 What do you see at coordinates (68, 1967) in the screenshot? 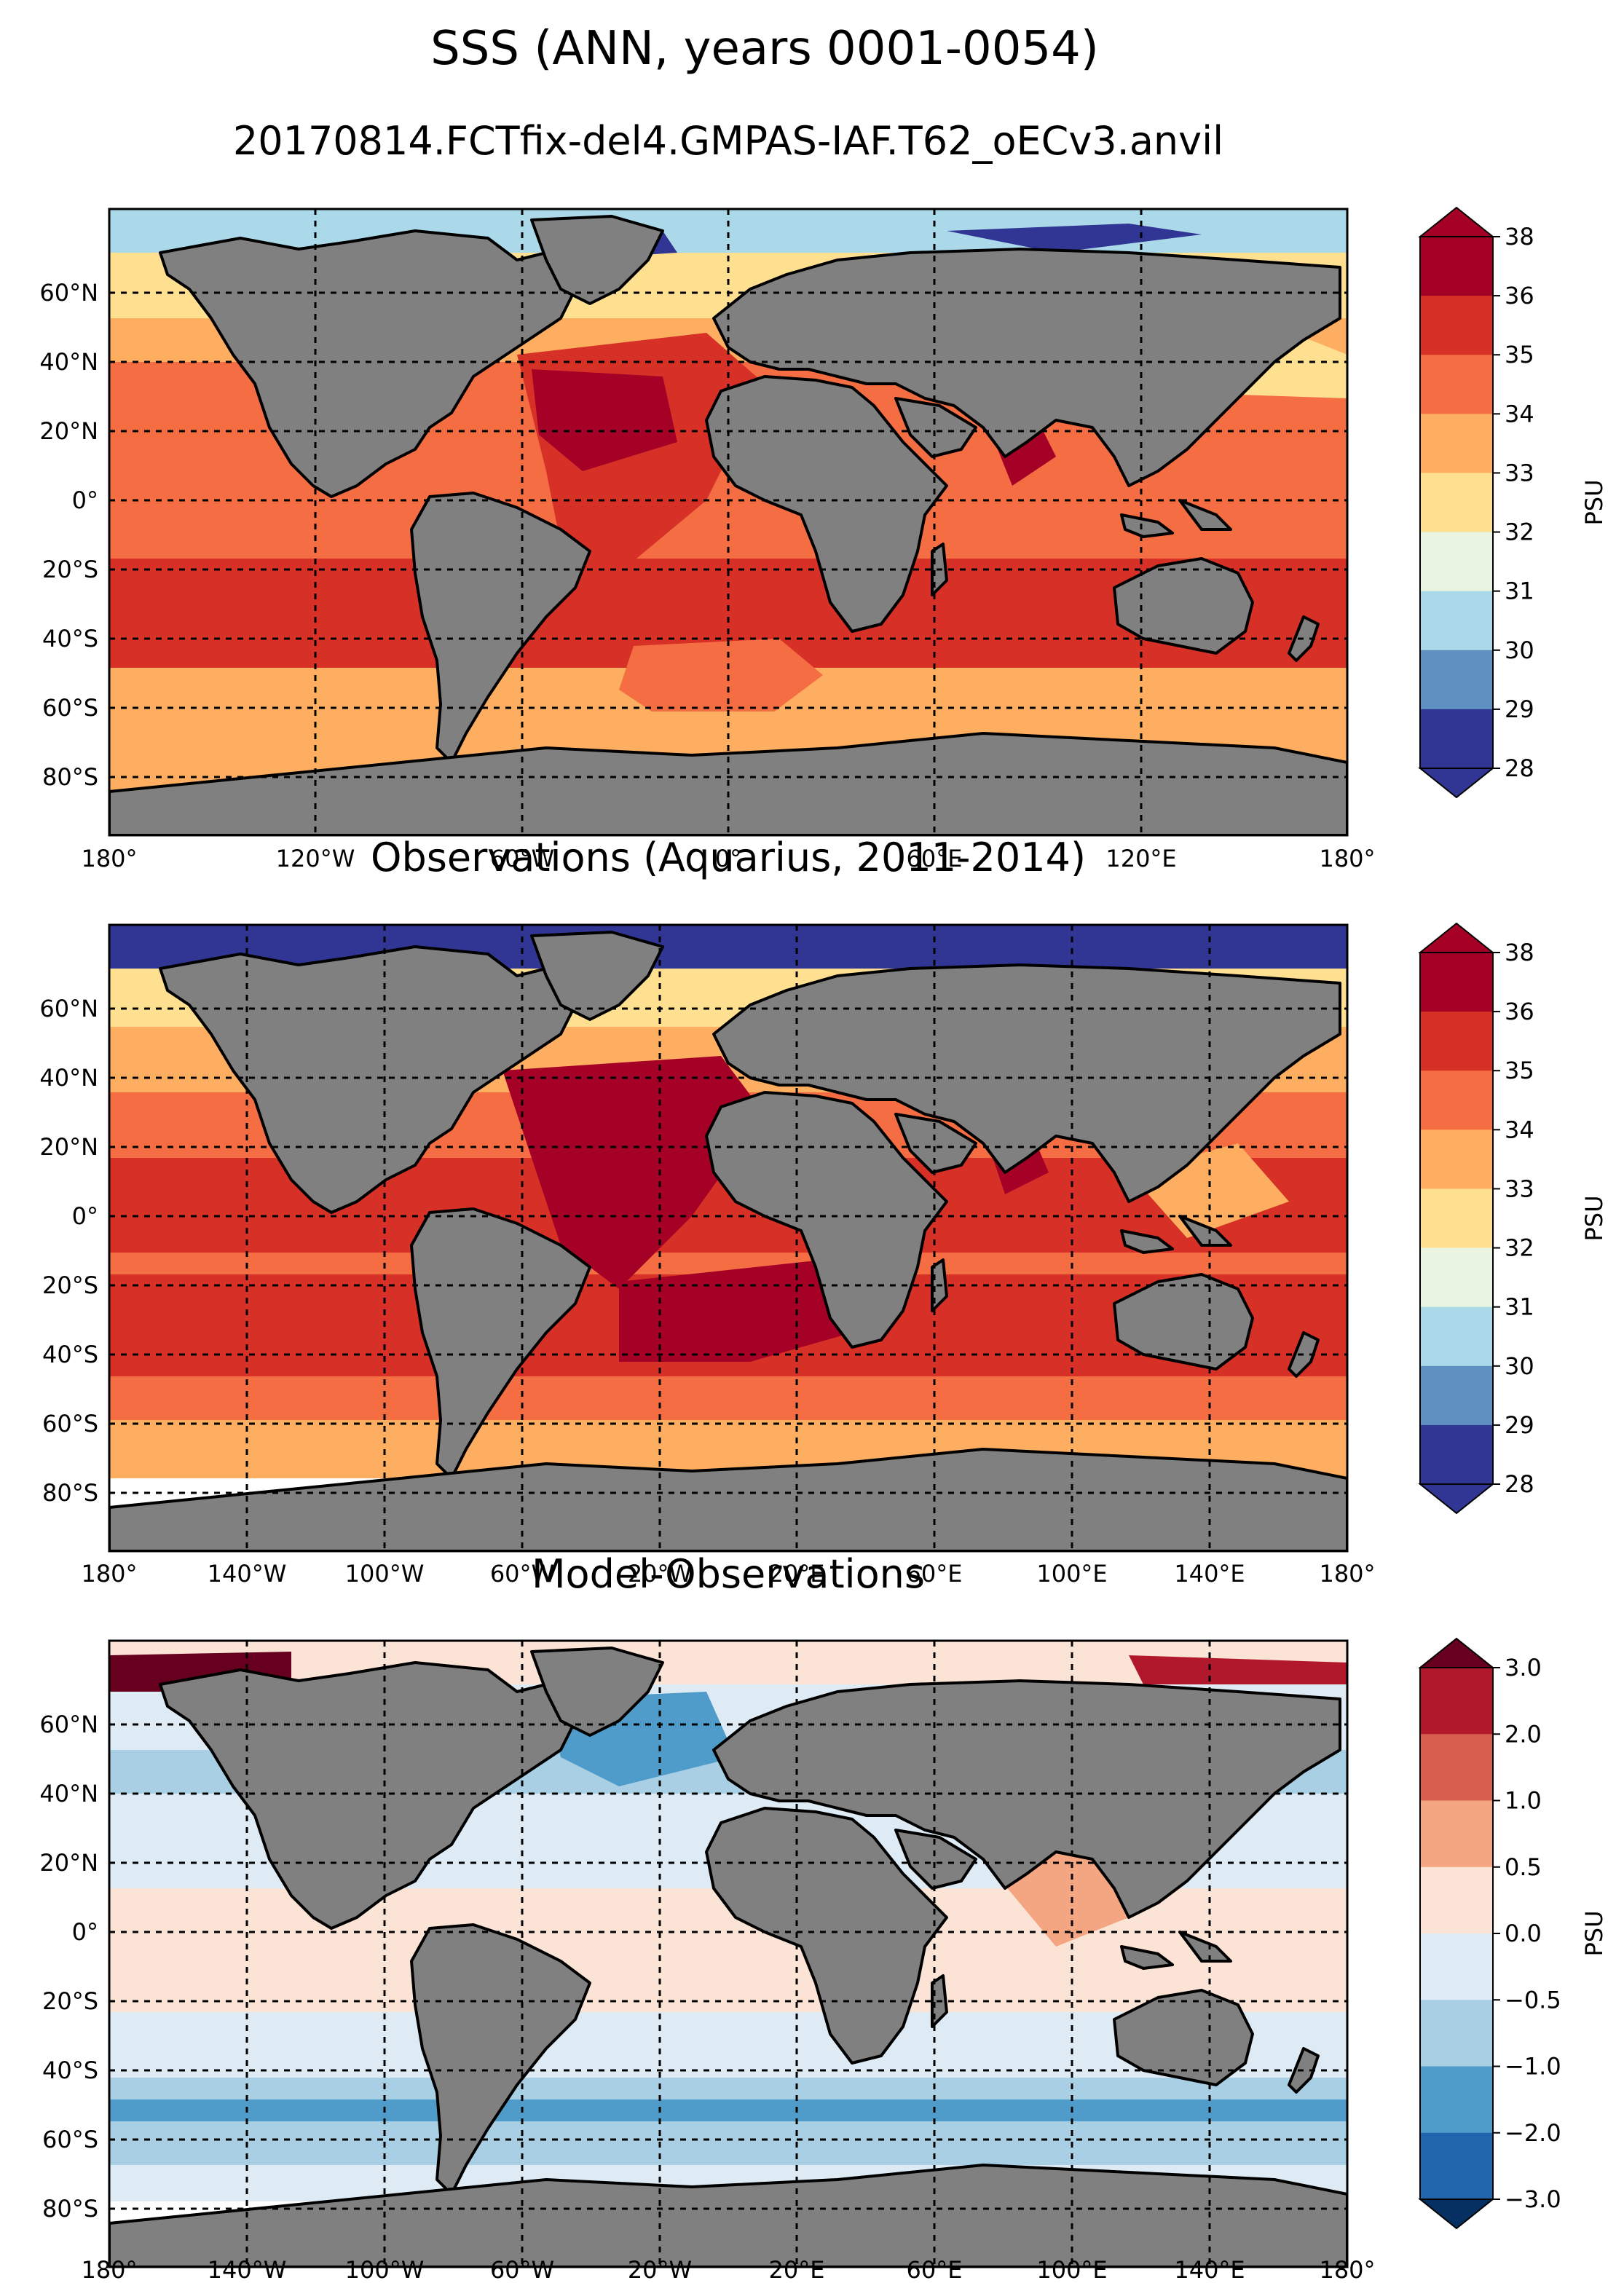
I see `lat-axis-difference: 60°N 40°N 20°N 0° 20°S 40°S 60°S 80°S` at bounding box center [68, 1967].